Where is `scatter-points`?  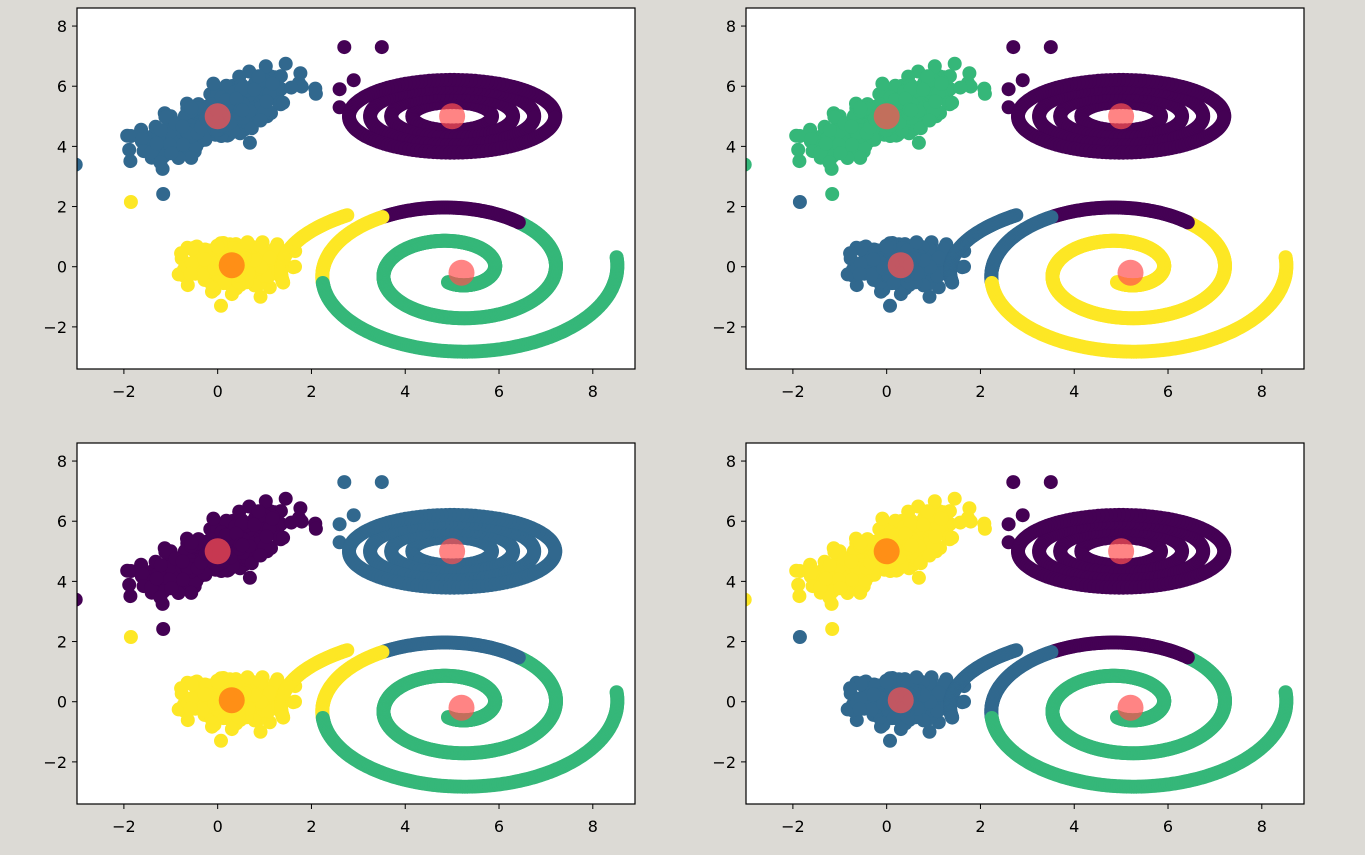 scatter-points is located at coordinates (351, 634).